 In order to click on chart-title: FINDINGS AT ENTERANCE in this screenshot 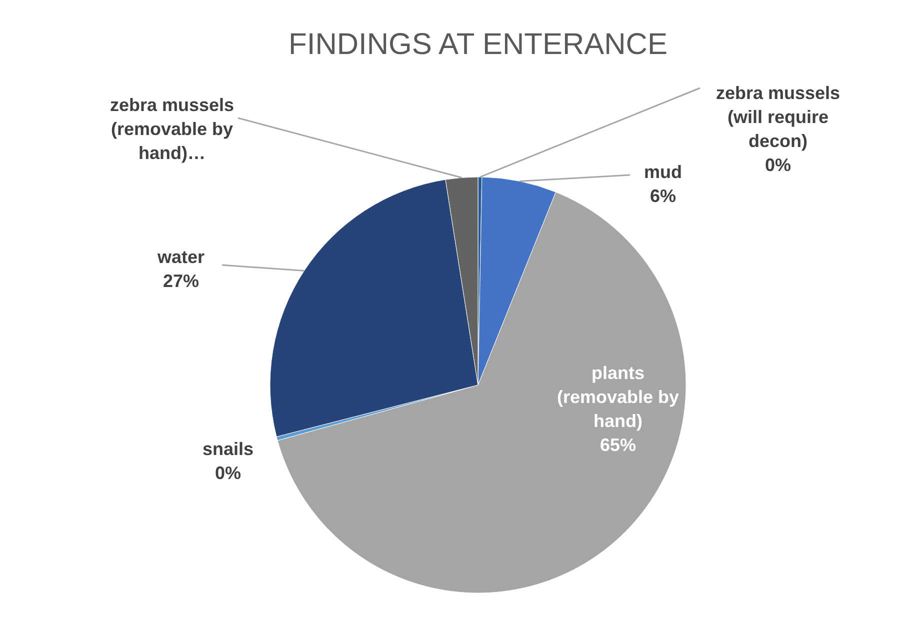, I will do `click(478, 44)`.